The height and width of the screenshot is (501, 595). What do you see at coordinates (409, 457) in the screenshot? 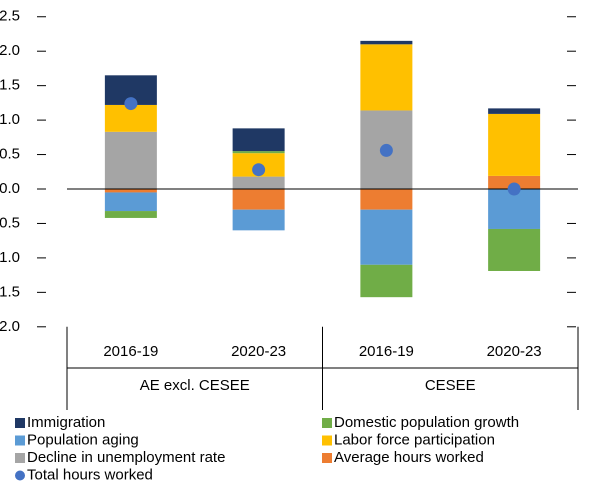
I see `legend-label: Average hours worked` at bounding box center [409, 457].